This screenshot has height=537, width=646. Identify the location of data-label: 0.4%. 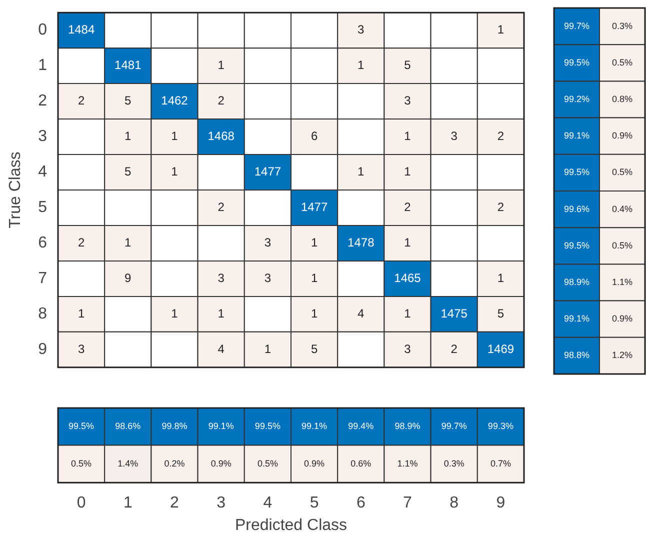
(622, 209).